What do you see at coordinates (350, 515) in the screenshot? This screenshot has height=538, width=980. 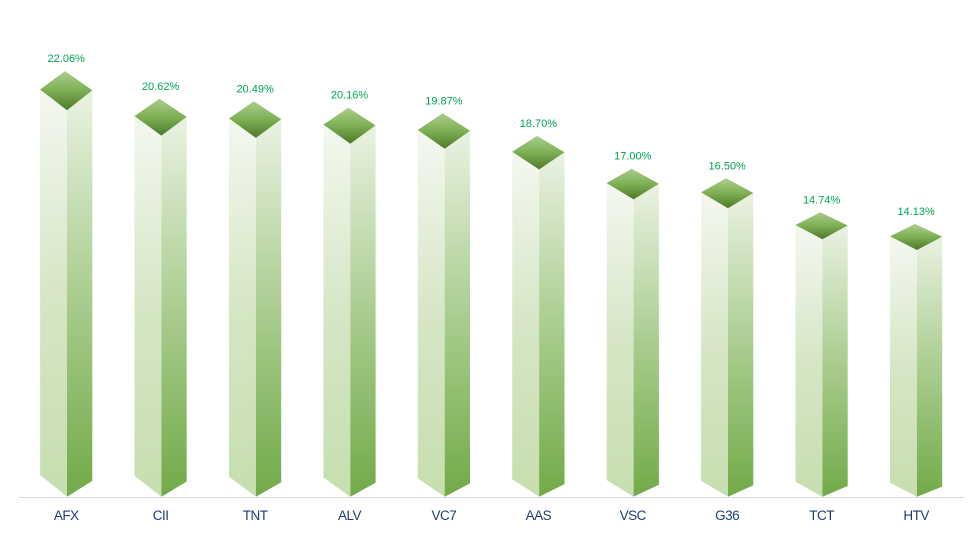 I see `svg-text: ALV` at bounding box center [350, 515].